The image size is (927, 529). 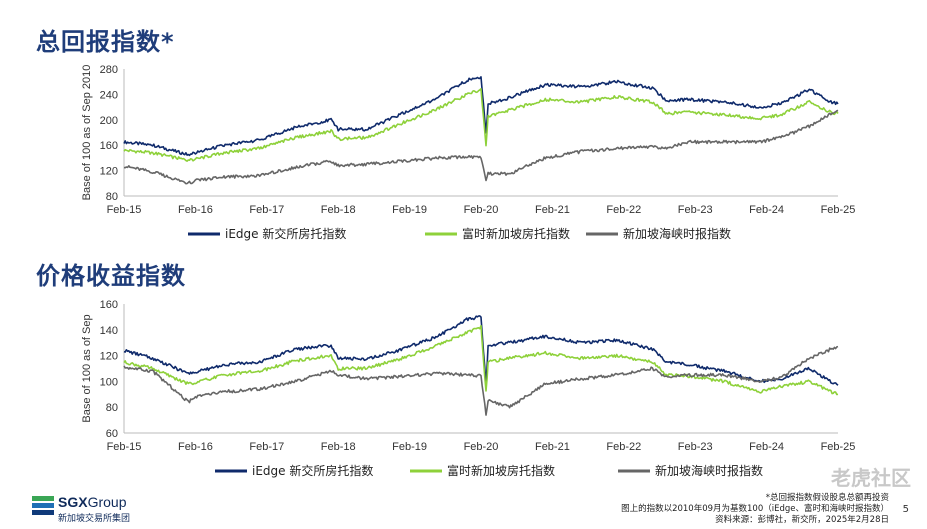 What do you see at coordinates (827, 498) in the screenshot?
I see `footnote-dividend: *总回报指数假设股息总额再投资` at bounding box center [827, 498].